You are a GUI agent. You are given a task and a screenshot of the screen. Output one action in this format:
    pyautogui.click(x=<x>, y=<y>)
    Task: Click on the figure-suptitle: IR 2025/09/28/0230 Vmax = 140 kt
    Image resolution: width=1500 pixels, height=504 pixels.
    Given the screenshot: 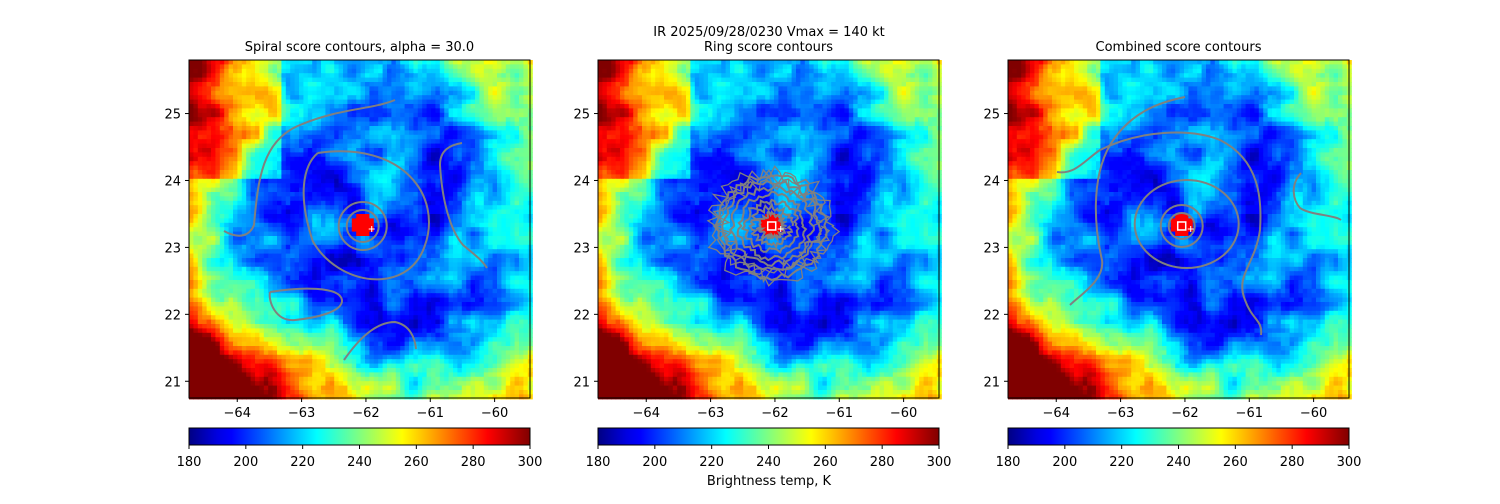 What is the action you would take?
    pyautogui.click(x=768, y=32)
    